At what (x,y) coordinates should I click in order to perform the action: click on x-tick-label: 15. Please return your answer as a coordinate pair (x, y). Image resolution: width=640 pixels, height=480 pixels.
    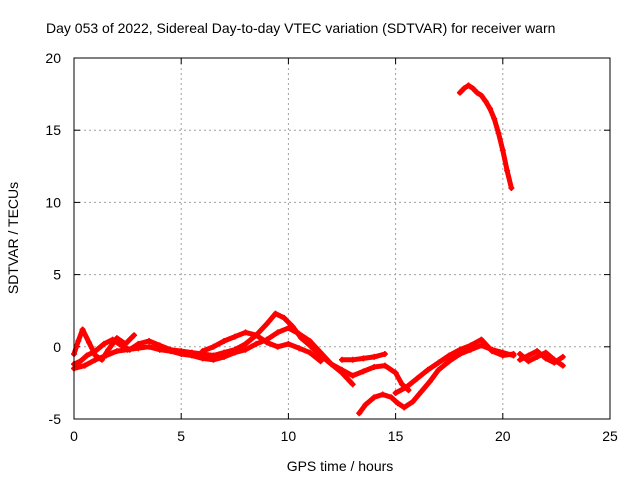
    Looking at the image, I should click on (396, 436).